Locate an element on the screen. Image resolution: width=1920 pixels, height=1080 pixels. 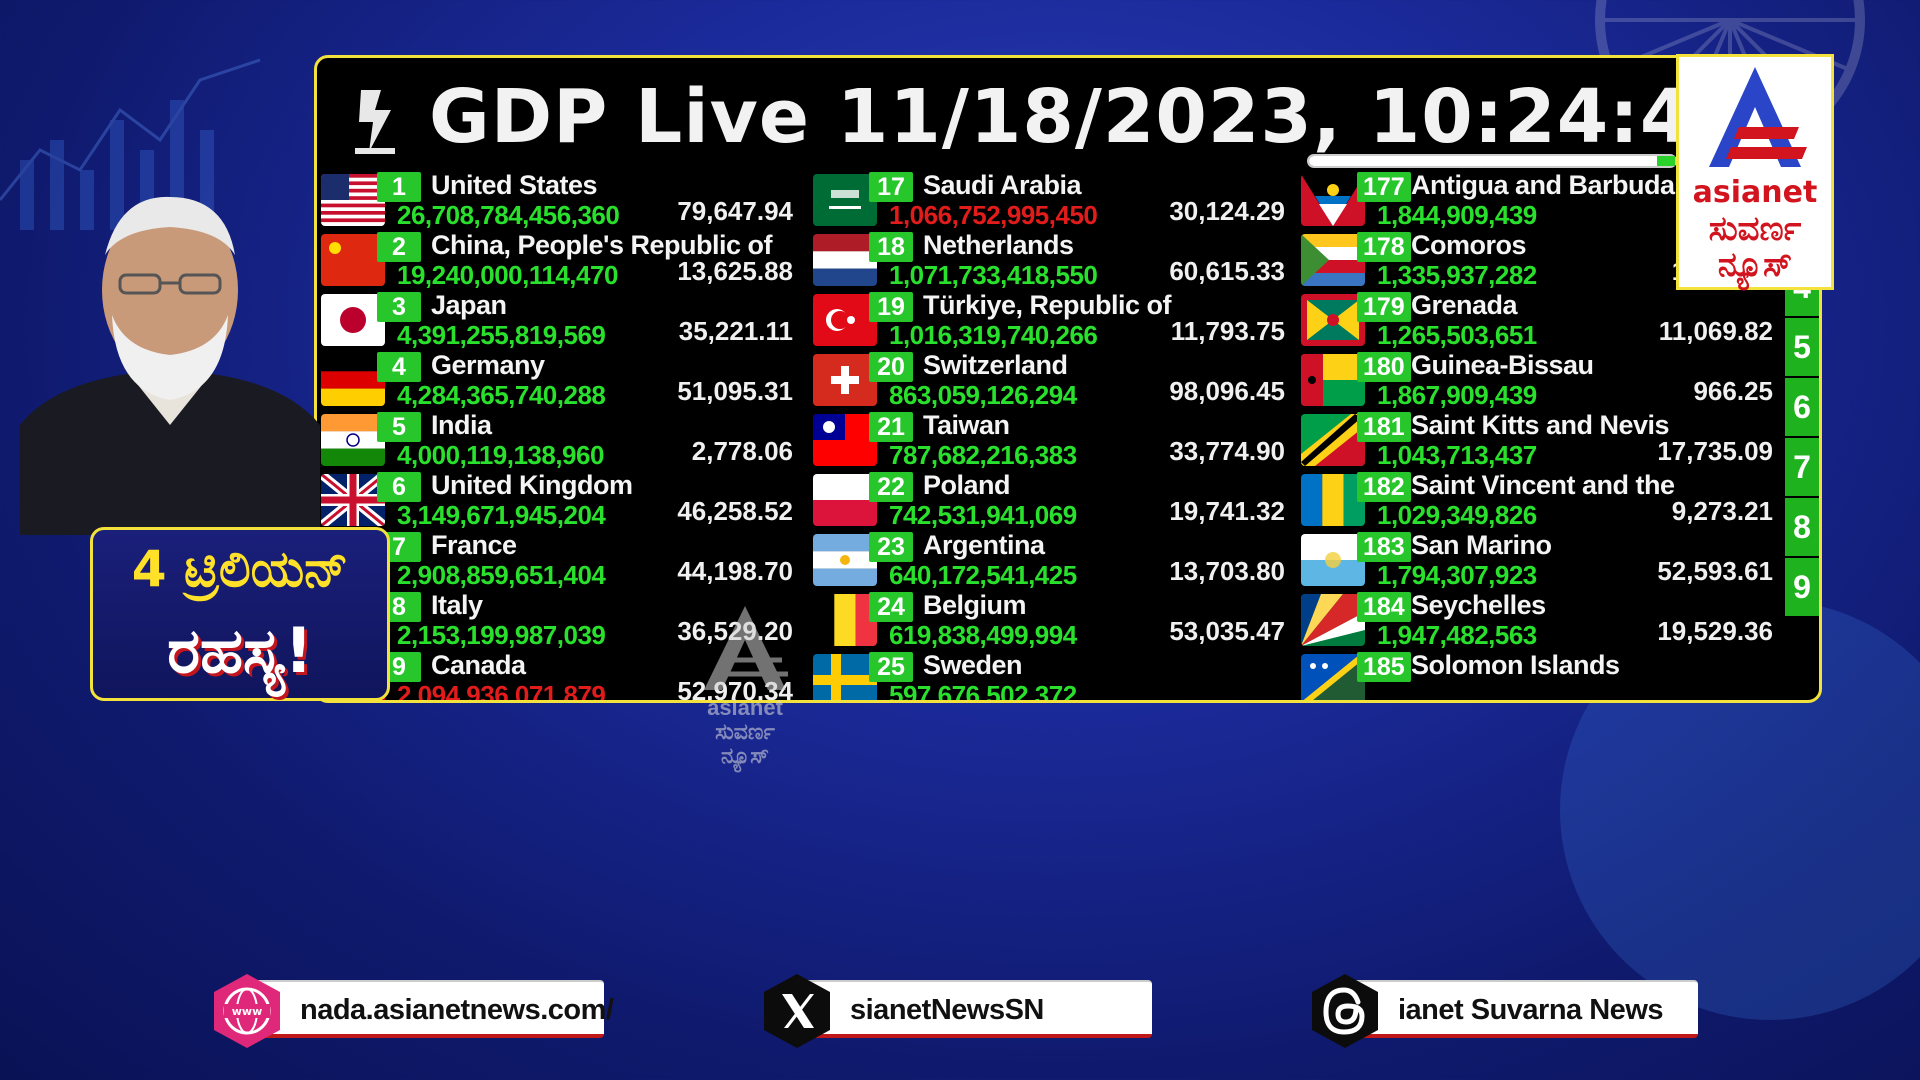
flag-sb-icon is located at coordinates (1333, 677).